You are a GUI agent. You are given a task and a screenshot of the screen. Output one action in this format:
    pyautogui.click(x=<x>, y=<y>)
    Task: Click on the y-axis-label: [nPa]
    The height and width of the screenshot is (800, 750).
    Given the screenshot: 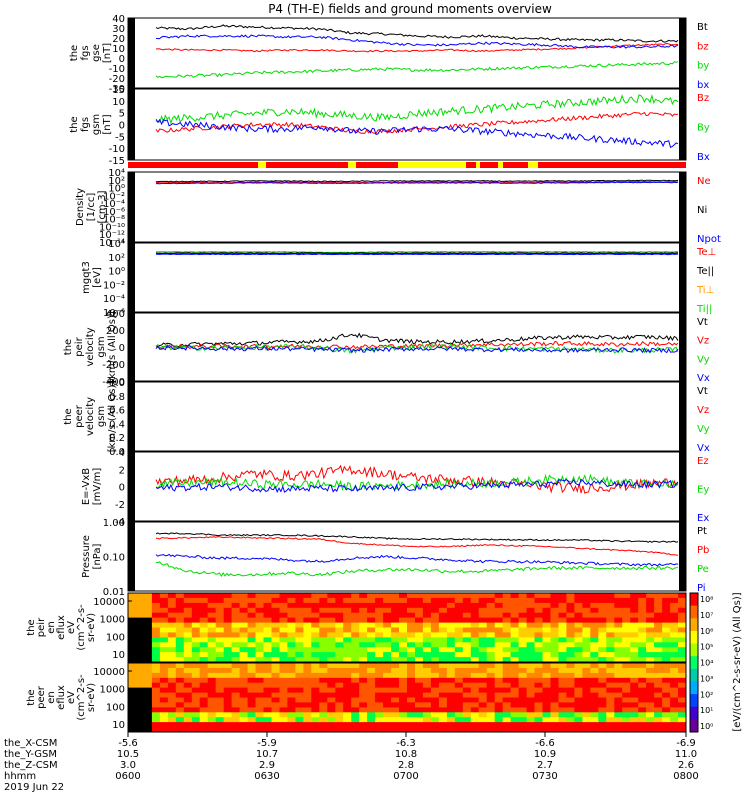 What is the action you would take?
    pyautogui.click(x=97, y=556)
    